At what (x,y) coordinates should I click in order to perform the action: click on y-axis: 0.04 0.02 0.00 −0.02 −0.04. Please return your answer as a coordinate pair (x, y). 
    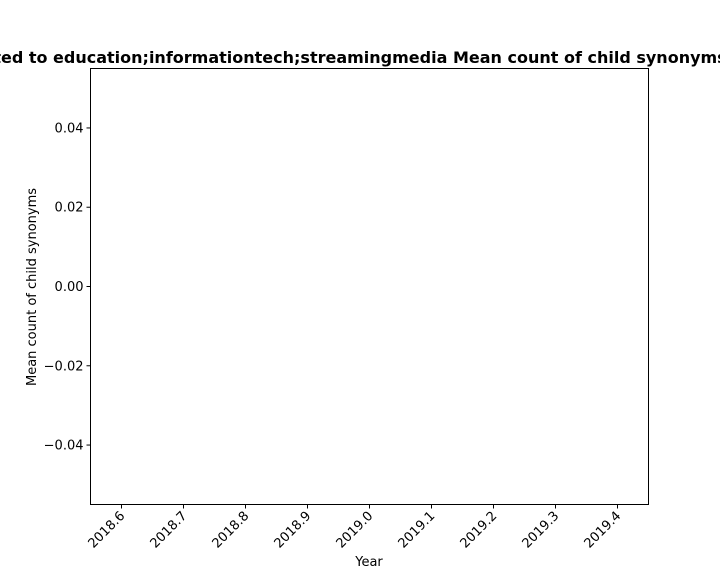
    Looking at the image, I should click on (67, 287).